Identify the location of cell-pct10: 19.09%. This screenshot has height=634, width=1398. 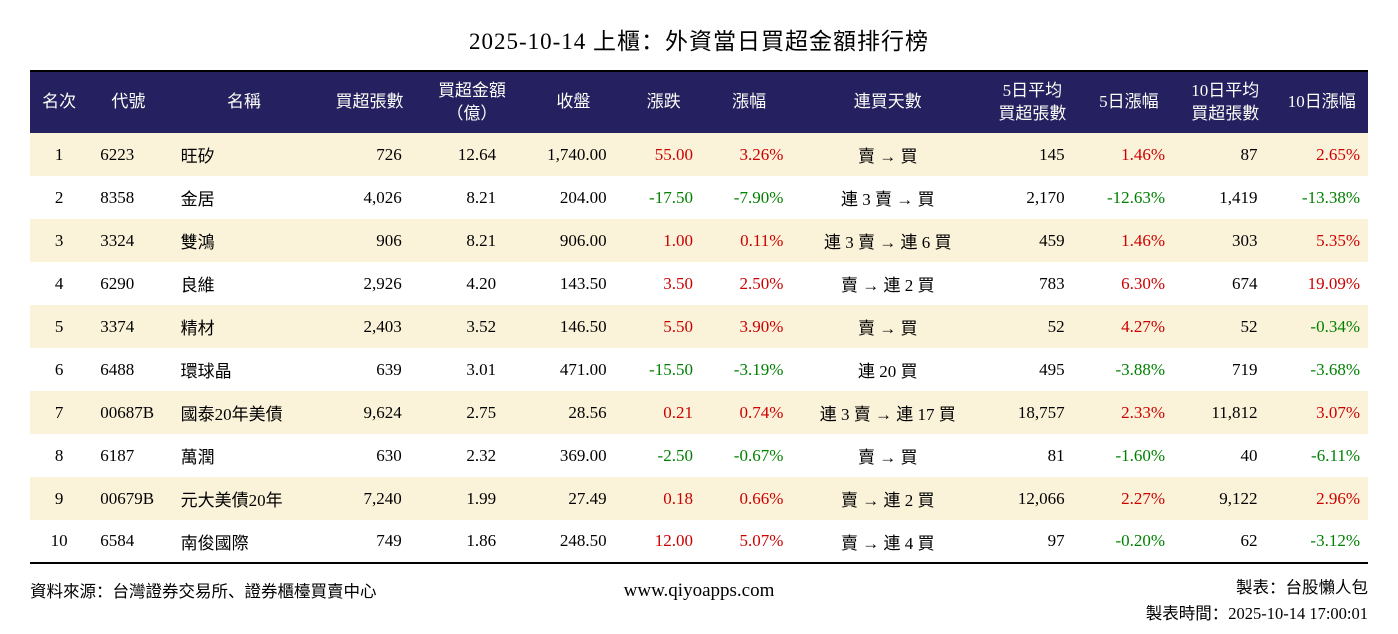
(1321, 283).